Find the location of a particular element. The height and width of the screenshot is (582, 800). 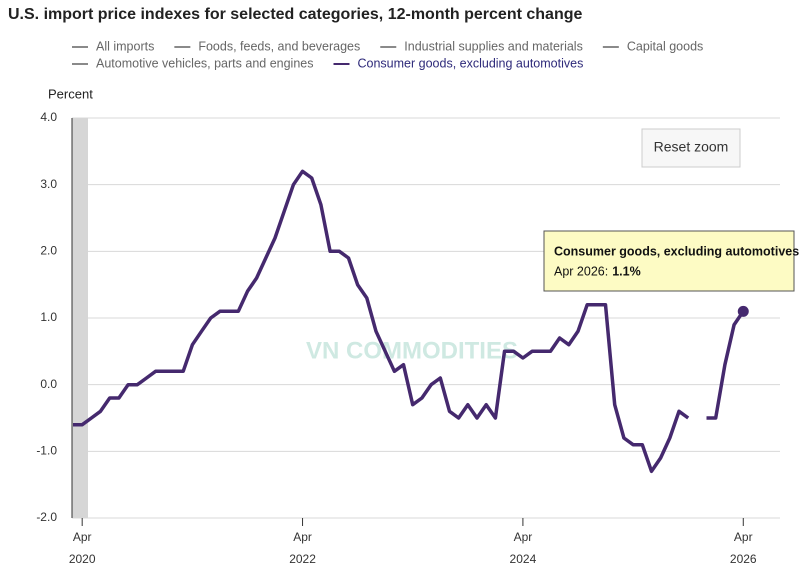

x-tick-year: 2024 is located at coordinates (523, 559).